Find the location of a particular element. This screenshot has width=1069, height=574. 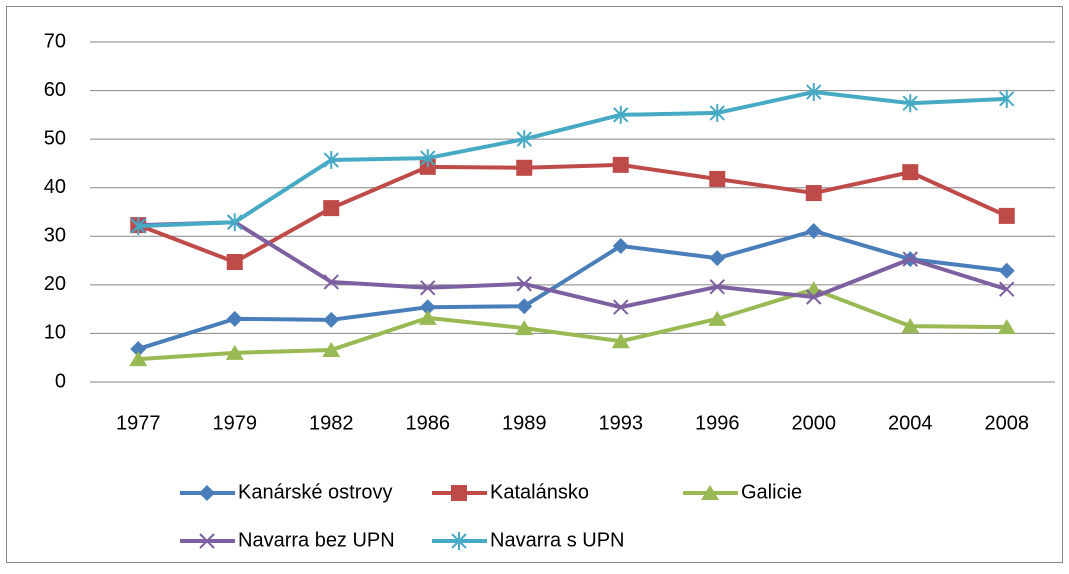

legend-label: Kanárské ostrovy is located at coordinates (315, 492).